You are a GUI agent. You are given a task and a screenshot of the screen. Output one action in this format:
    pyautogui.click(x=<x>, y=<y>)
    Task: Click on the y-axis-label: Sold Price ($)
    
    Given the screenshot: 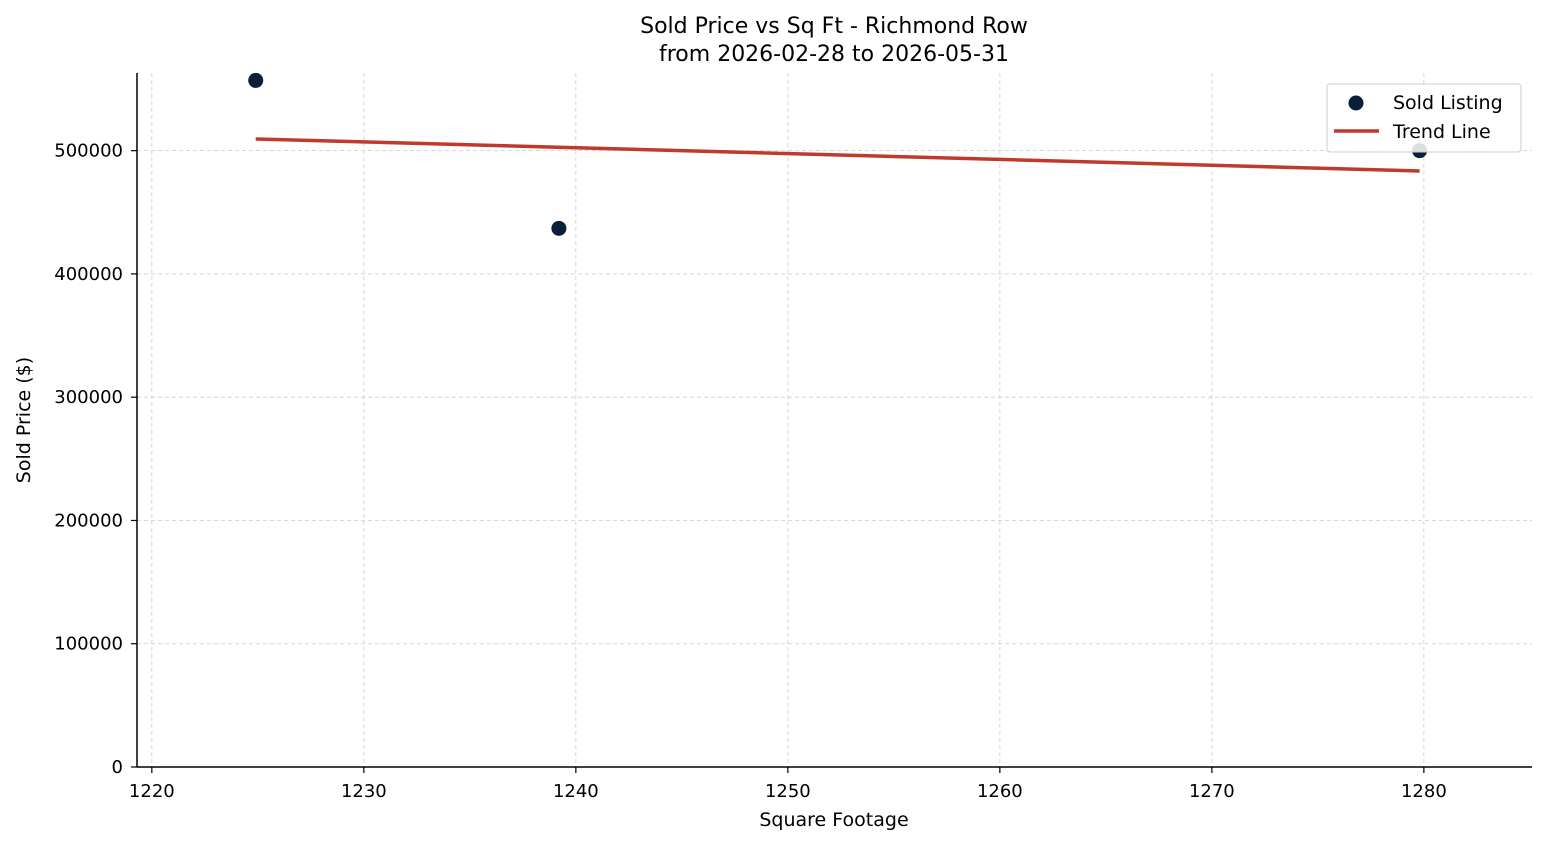 What is the action you would take?
    pyautogui.click(x=24, y=420)
    